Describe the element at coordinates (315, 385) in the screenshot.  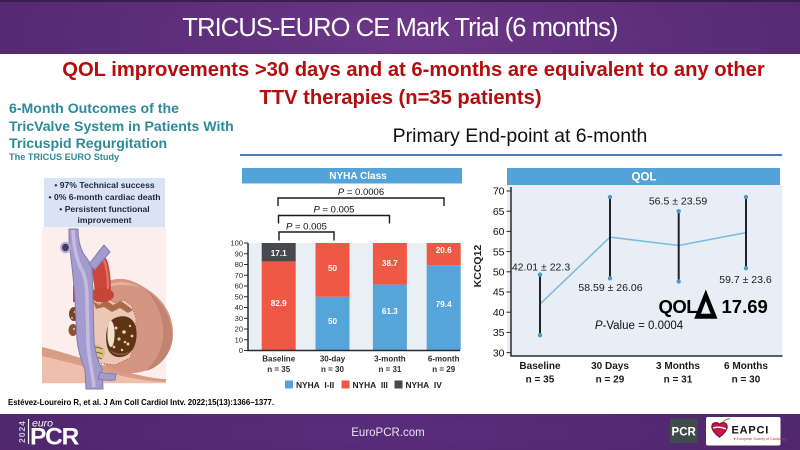
I see `svg-text: NYHA I-II` at that location.